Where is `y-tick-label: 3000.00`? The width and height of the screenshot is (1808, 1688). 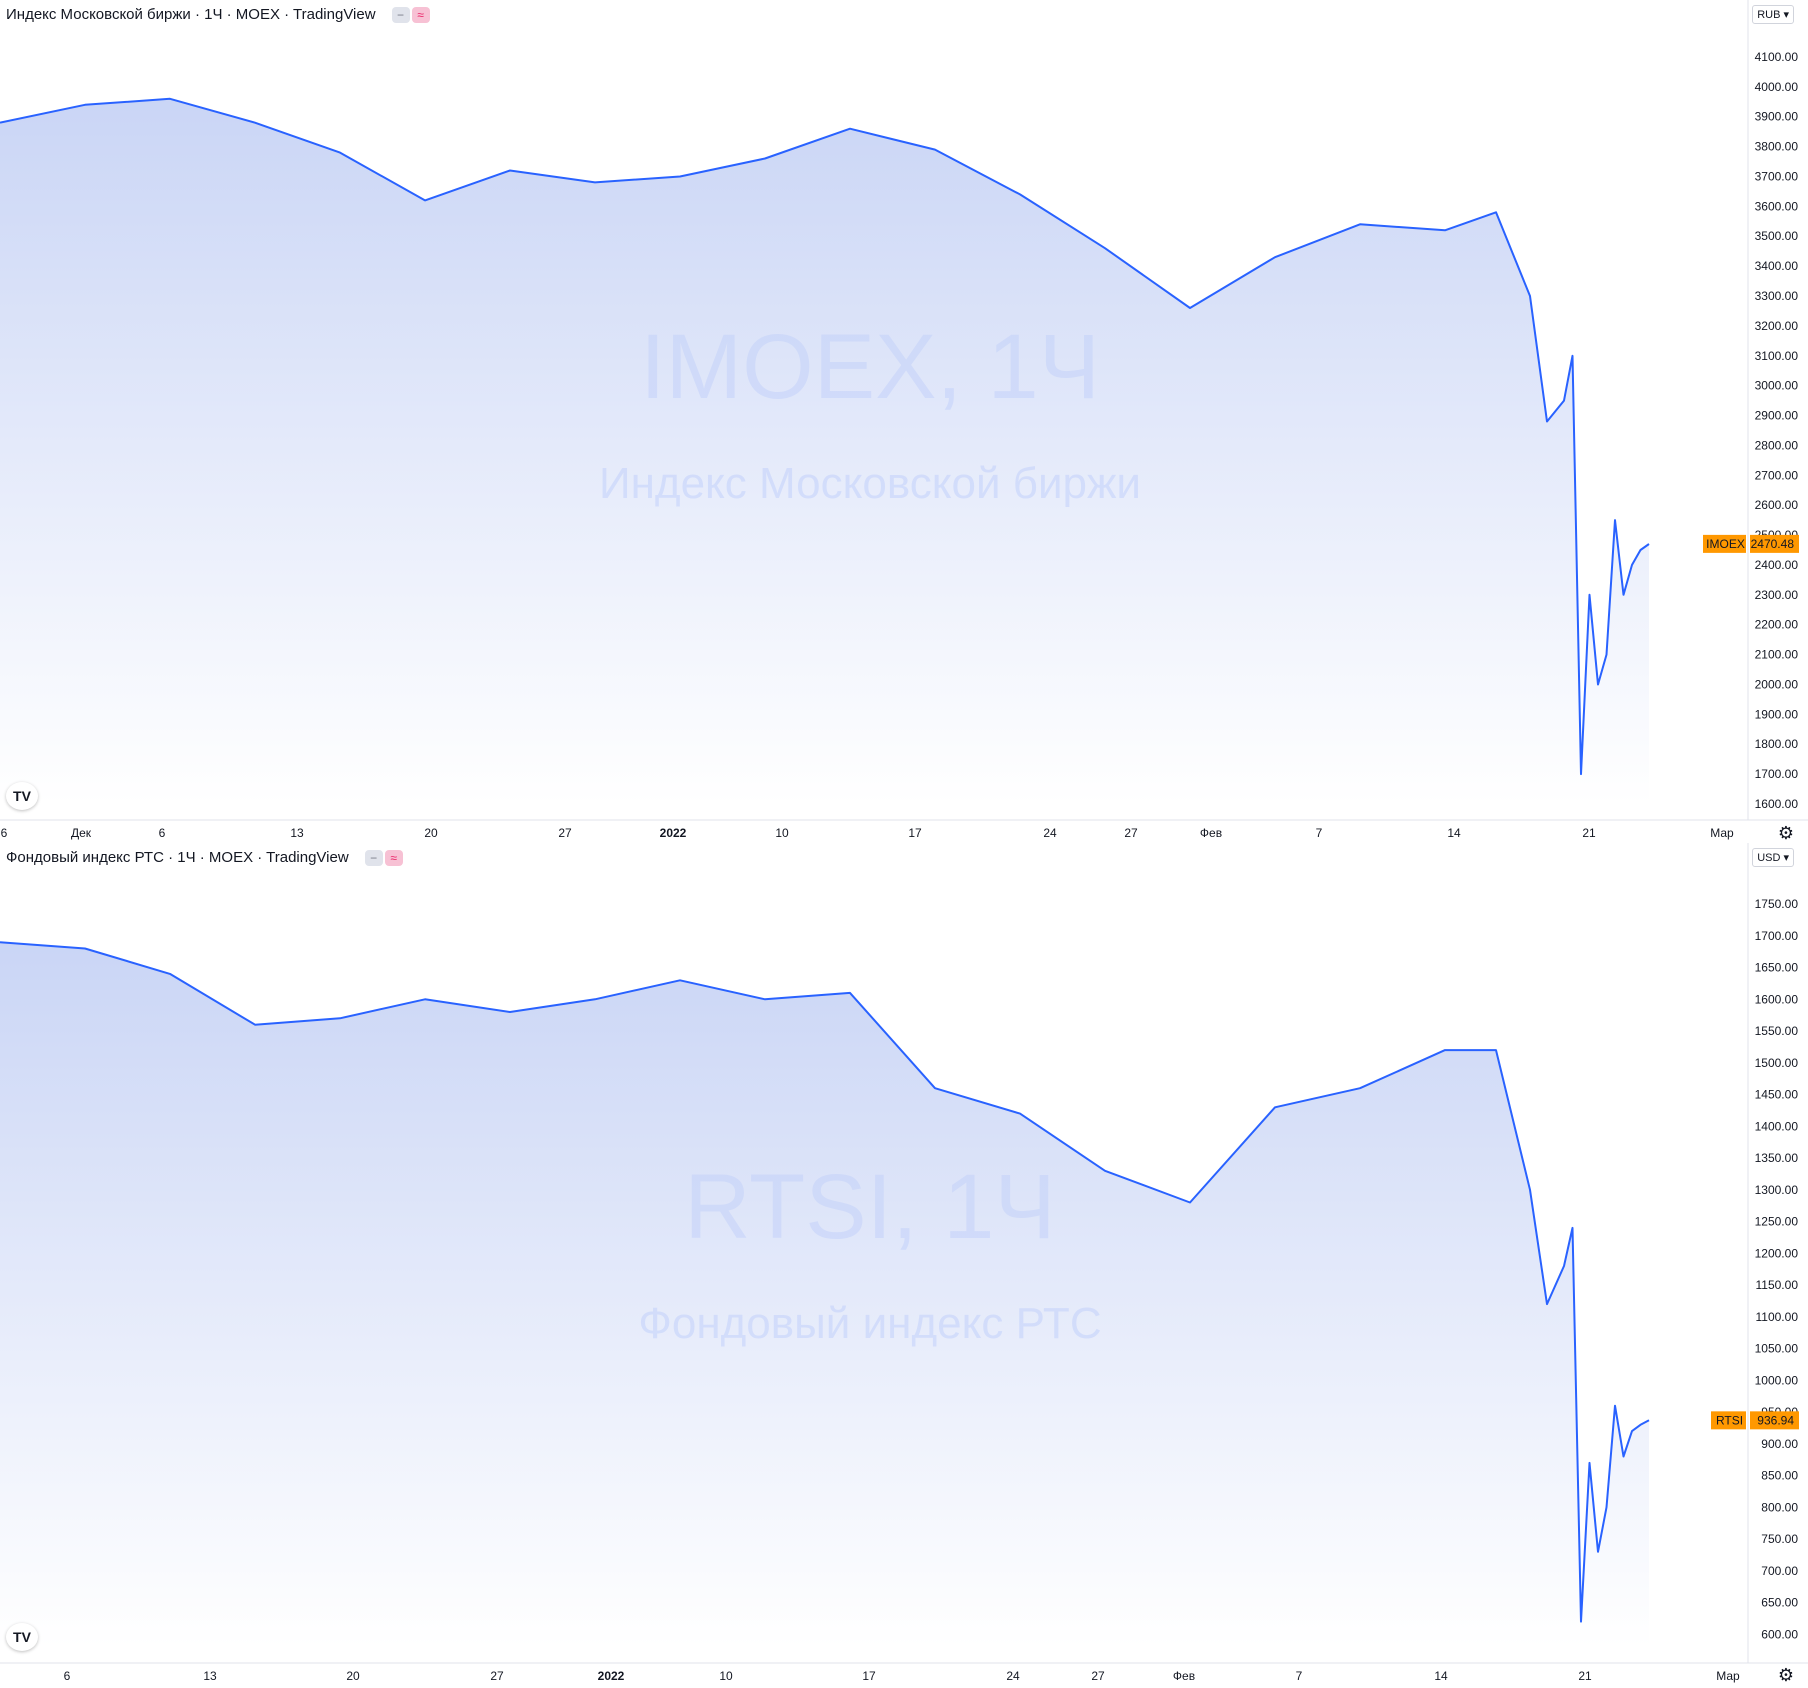 y-tick-label: 3000.00 is located at coordinates (1777, 386).